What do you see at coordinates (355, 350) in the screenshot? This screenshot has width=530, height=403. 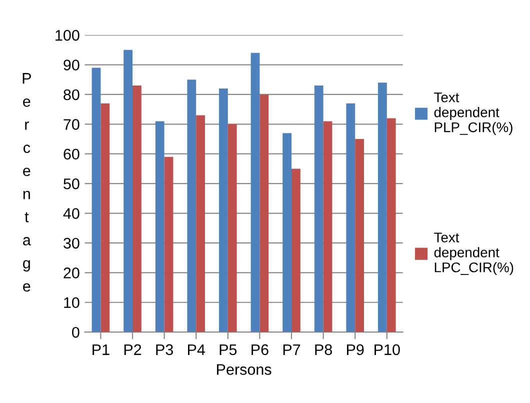 I see `x-tick-label: P9` at bounding box center [355, 350].